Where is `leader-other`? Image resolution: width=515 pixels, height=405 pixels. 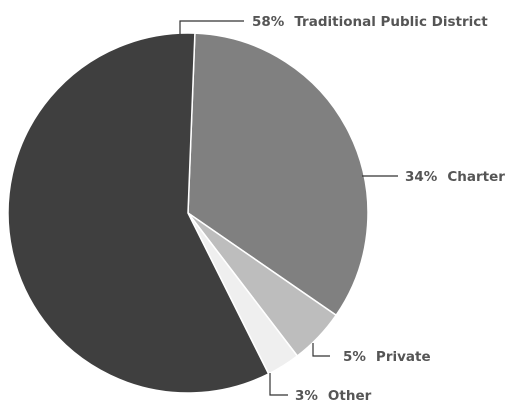 leader-other is located at coordinates (278, 384).